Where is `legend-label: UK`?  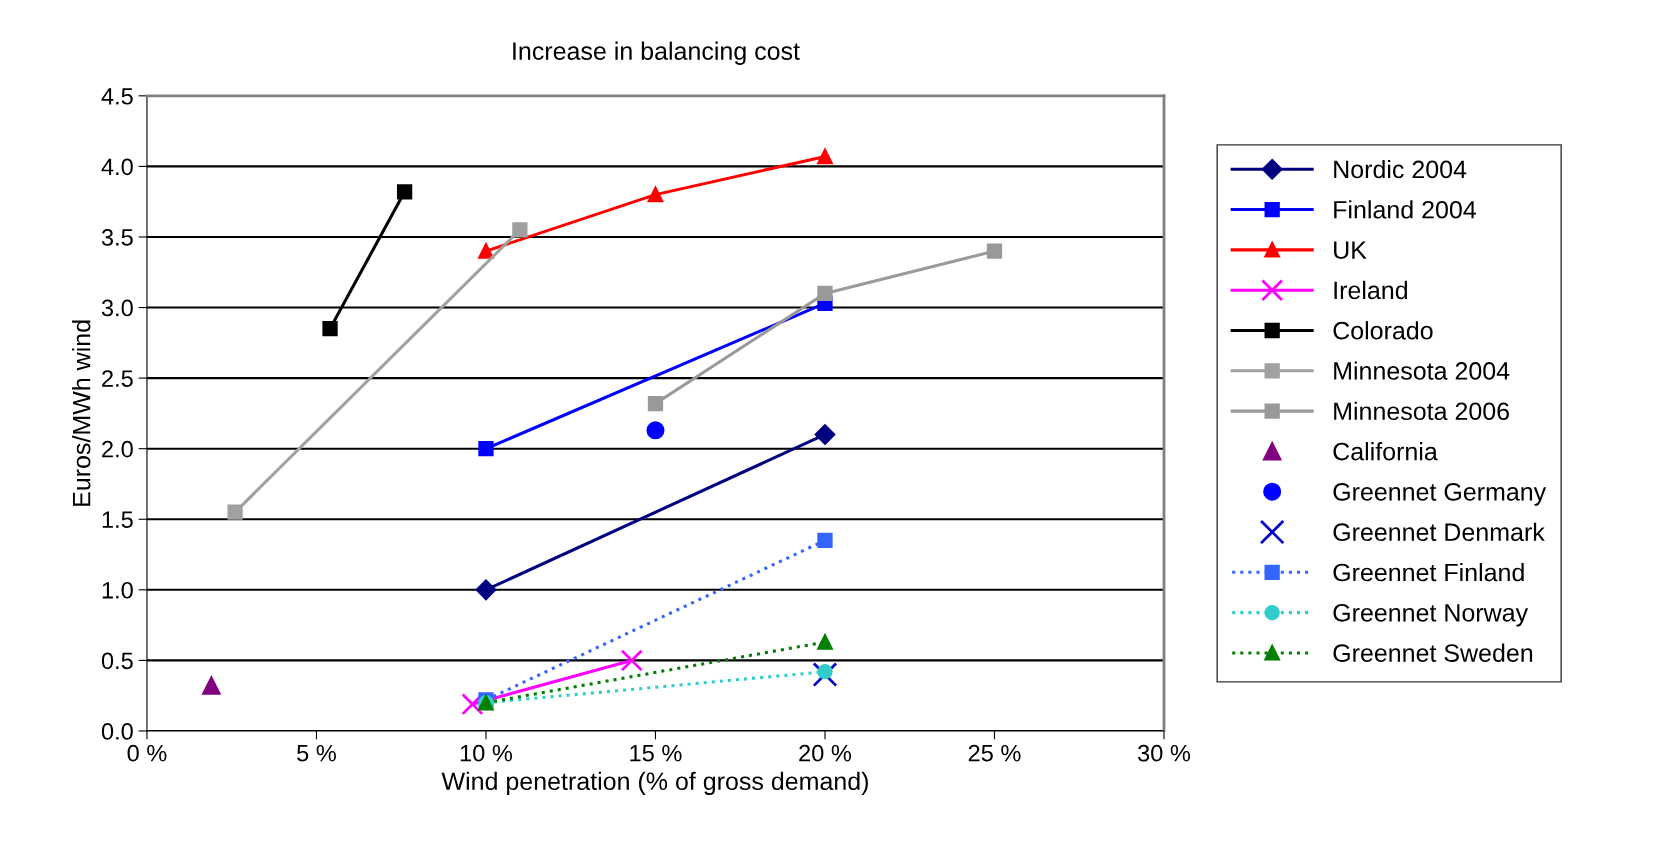
legend-label: UK is located at coordinates (1350, 250).